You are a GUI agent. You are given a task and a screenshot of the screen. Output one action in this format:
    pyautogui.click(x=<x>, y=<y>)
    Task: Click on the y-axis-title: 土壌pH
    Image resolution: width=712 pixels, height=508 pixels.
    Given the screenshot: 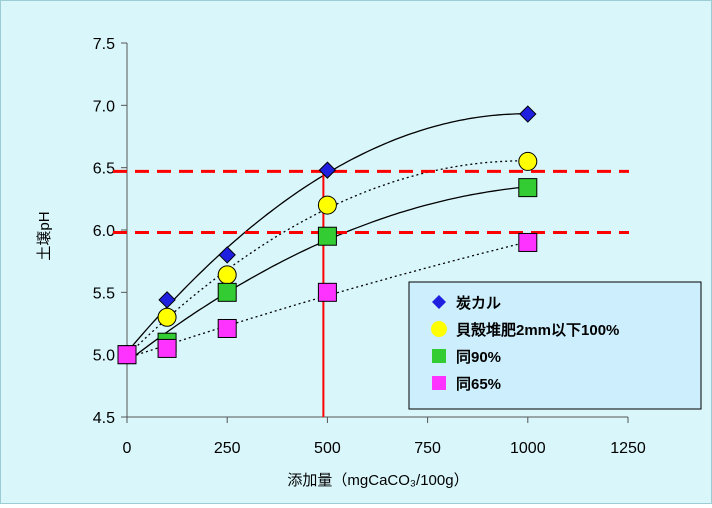 What is the action you would take?
    pyautogui.click(x=44, y=235)
    